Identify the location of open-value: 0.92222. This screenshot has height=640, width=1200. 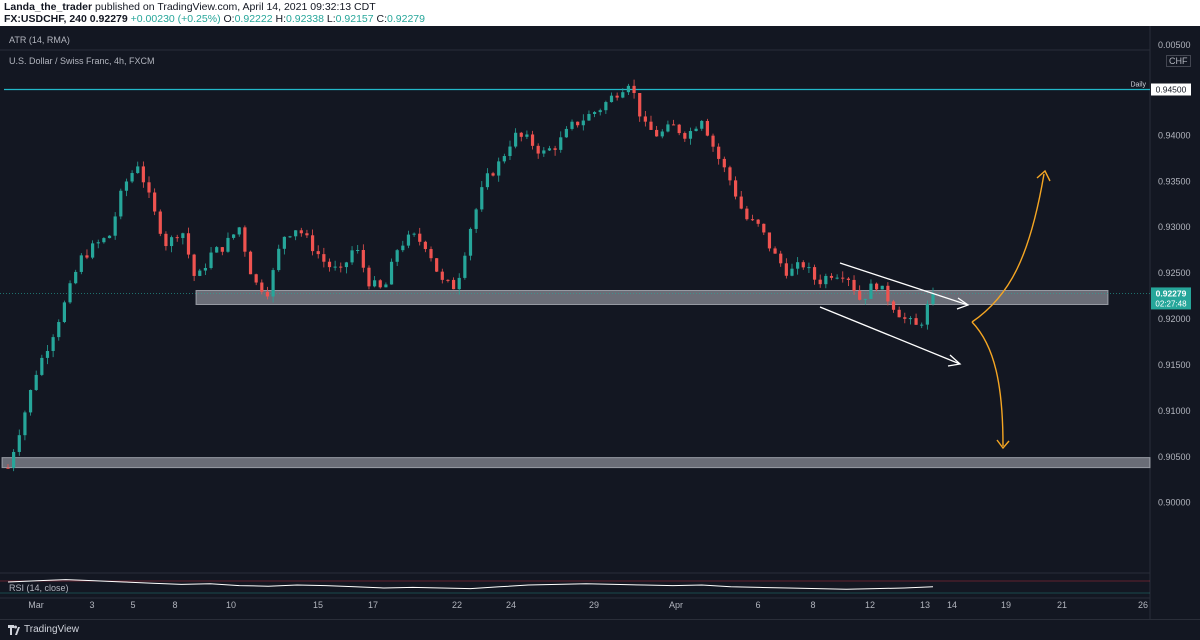
(253, 19).